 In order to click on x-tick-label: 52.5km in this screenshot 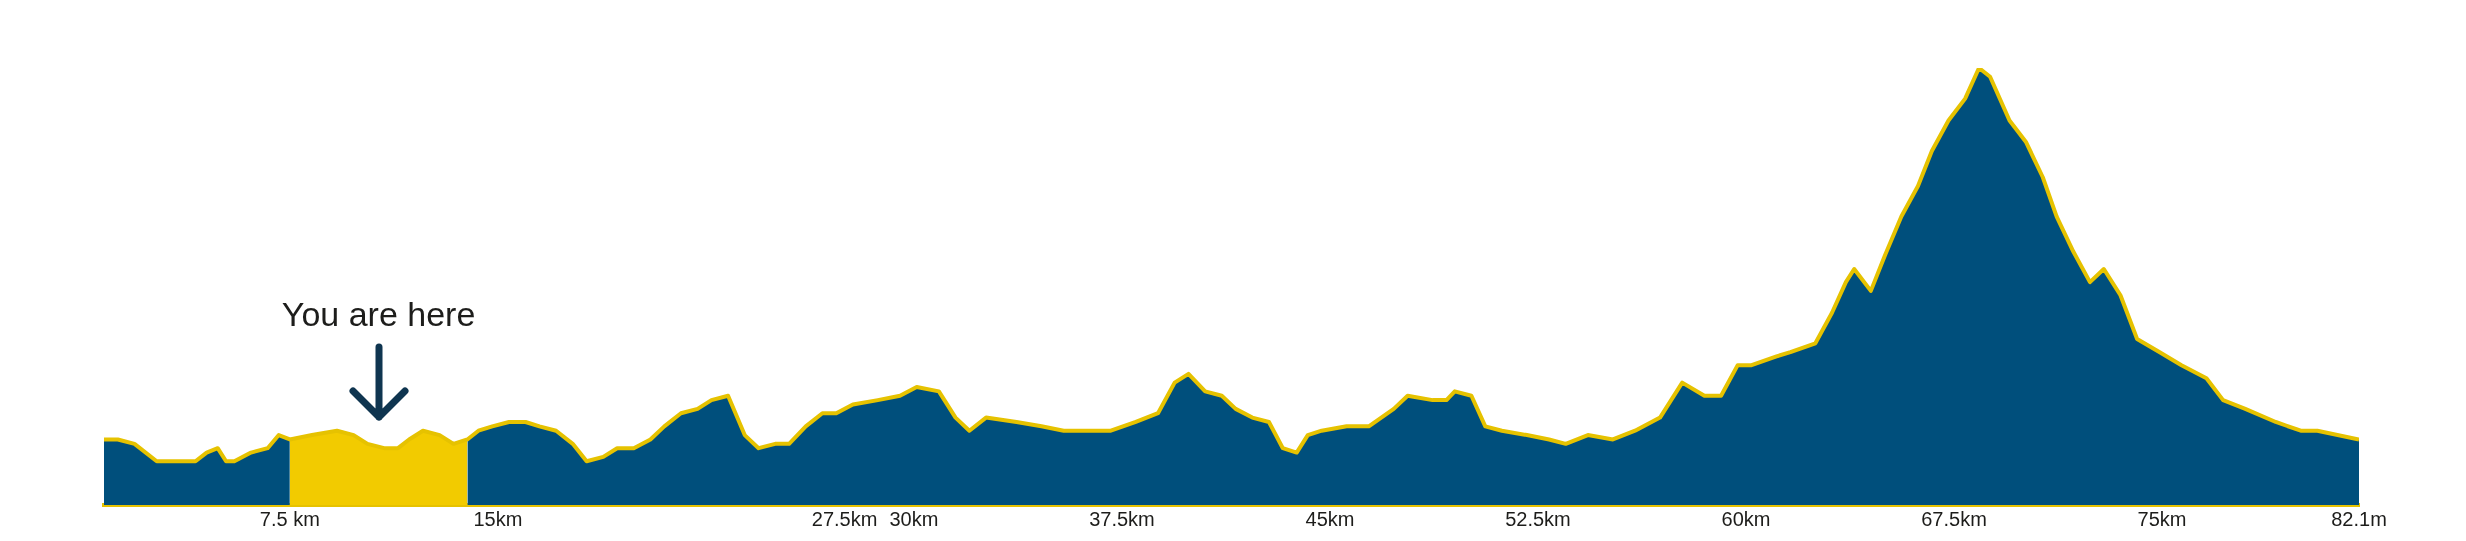, I will do `click(1538, 518)`.